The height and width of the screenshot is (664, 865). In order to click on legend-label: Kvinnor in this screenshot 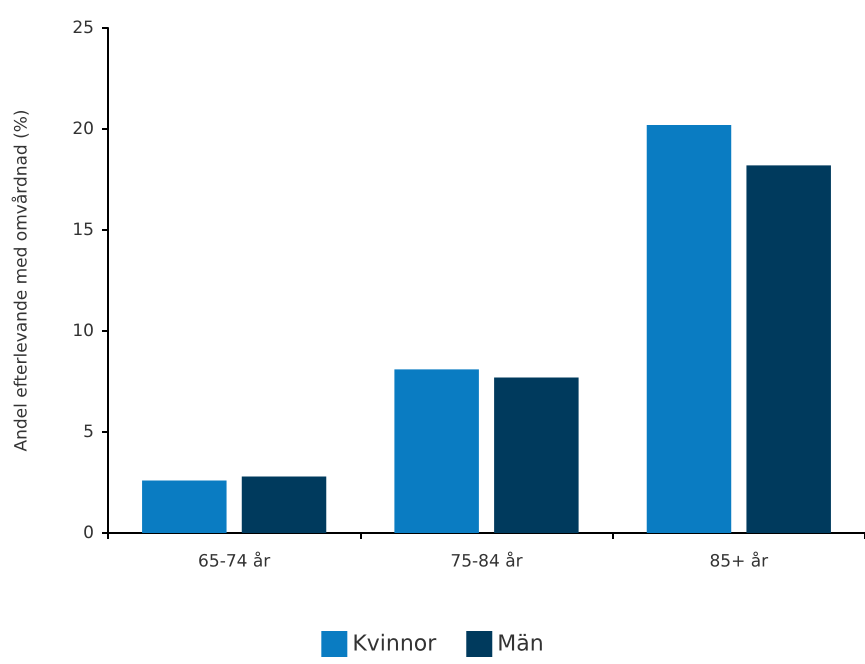, I will do `click(395, 644)`.